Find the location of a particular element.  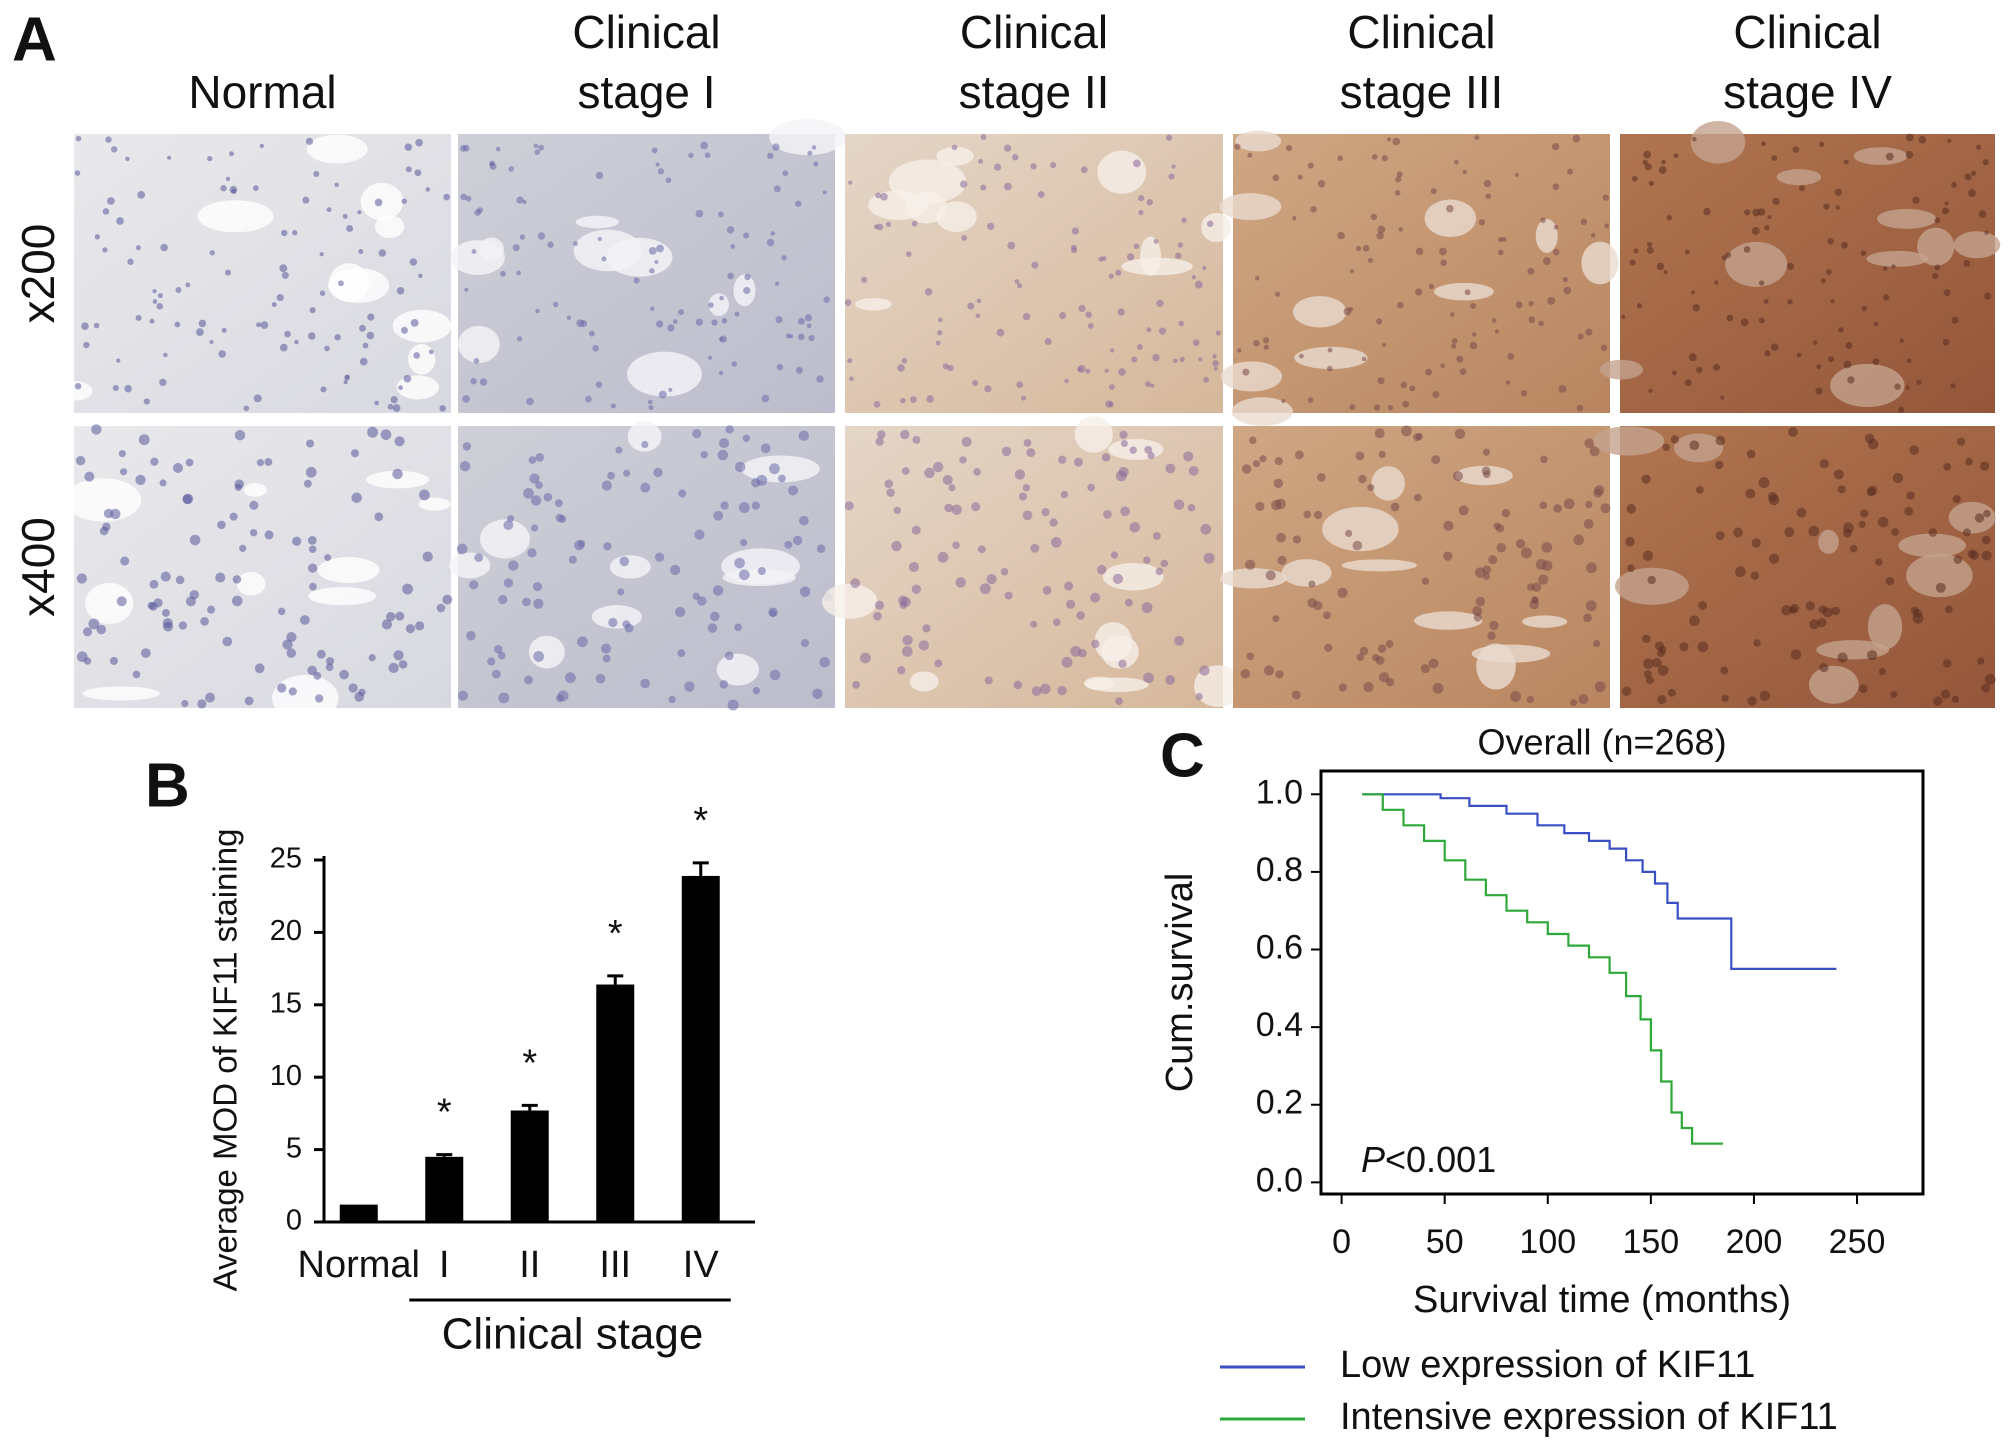

y-tick-label: 1.0 is located at coordinates (1279, 792).